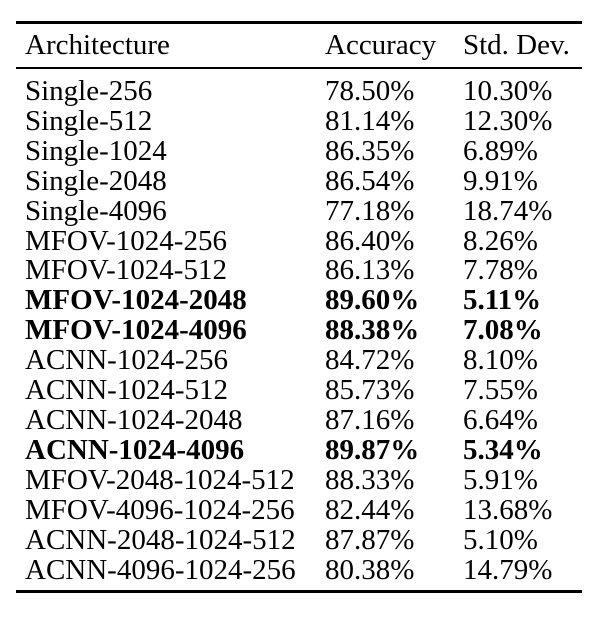 This screenshot has height=619, width=616. What do you see at coordinates (299, 539) in the screenshot?
I see `table-row: ACNN-2048-1024-512 87.87% 5.10%` at bounding box center [299, 539].